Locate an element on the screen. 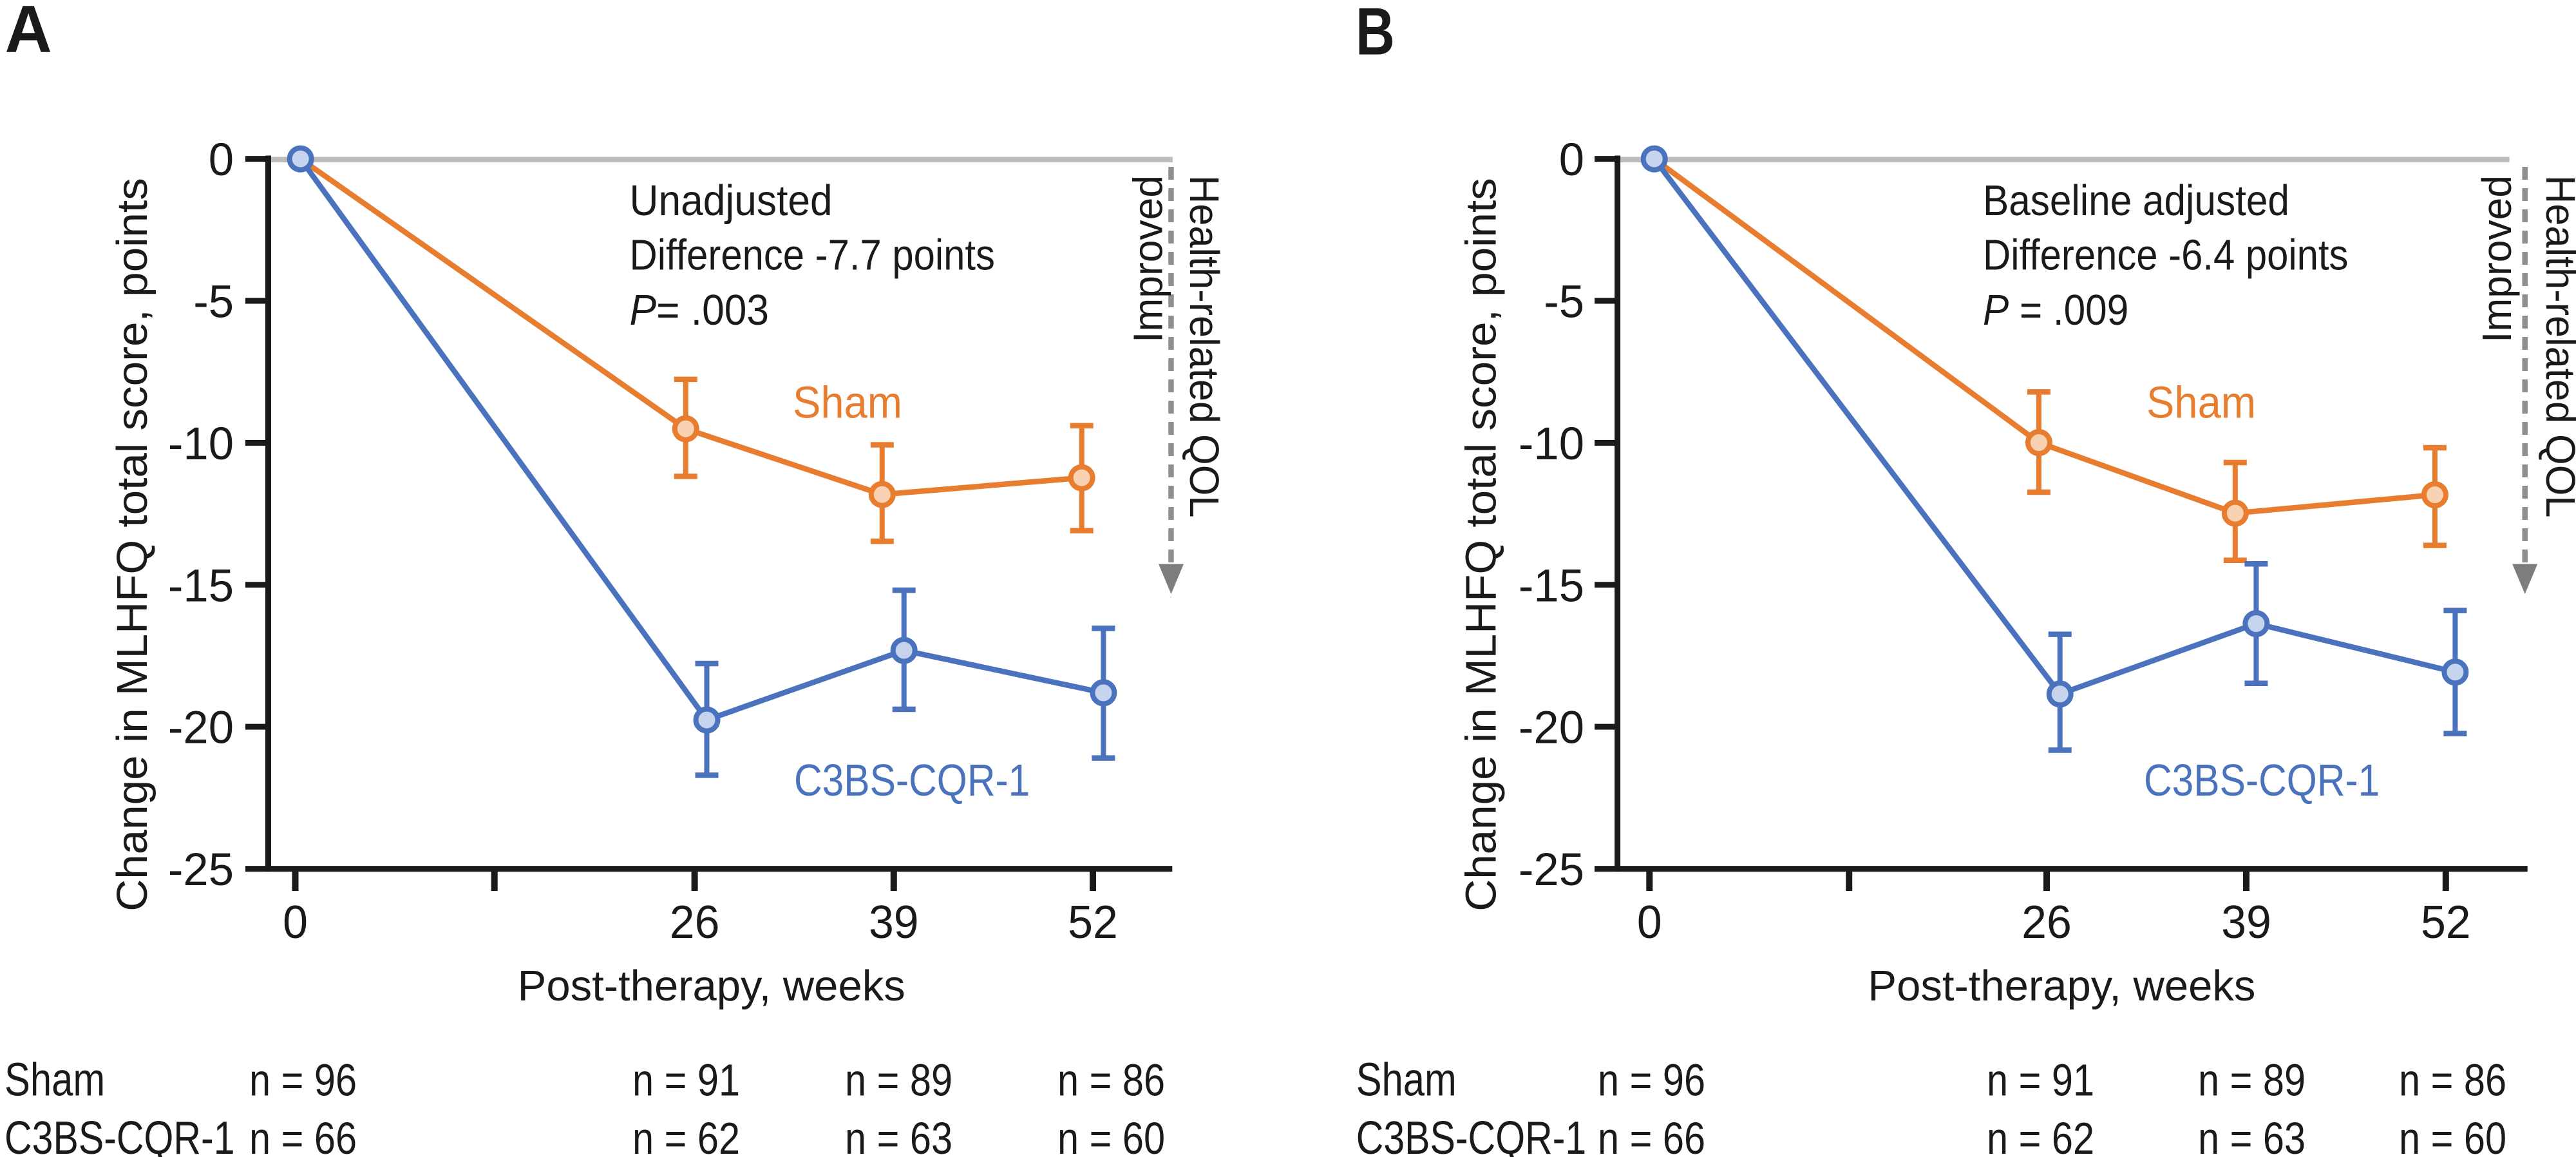 This screenshot has height=1157, width=2576. svg-text: B is located at coordinates (1376, 35).